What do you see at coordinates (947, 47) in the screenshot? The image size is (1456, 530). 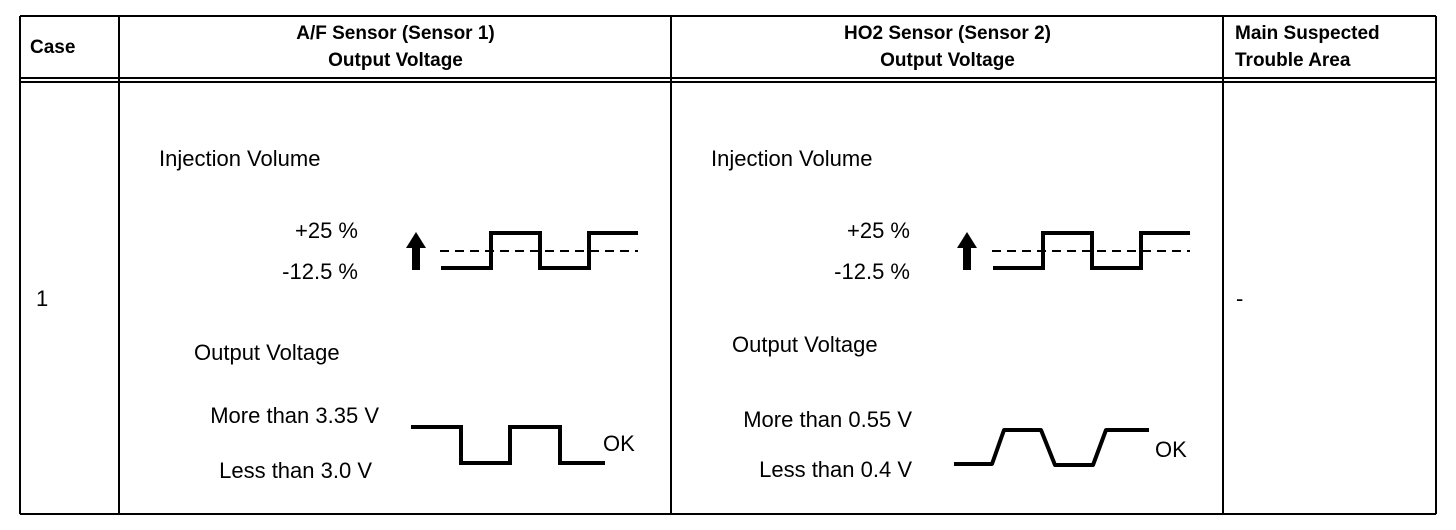 I see `header-ho2-sensor: HO2 Sensor (Sensor 2) Output Voltage` at bounding box center [947, 47].